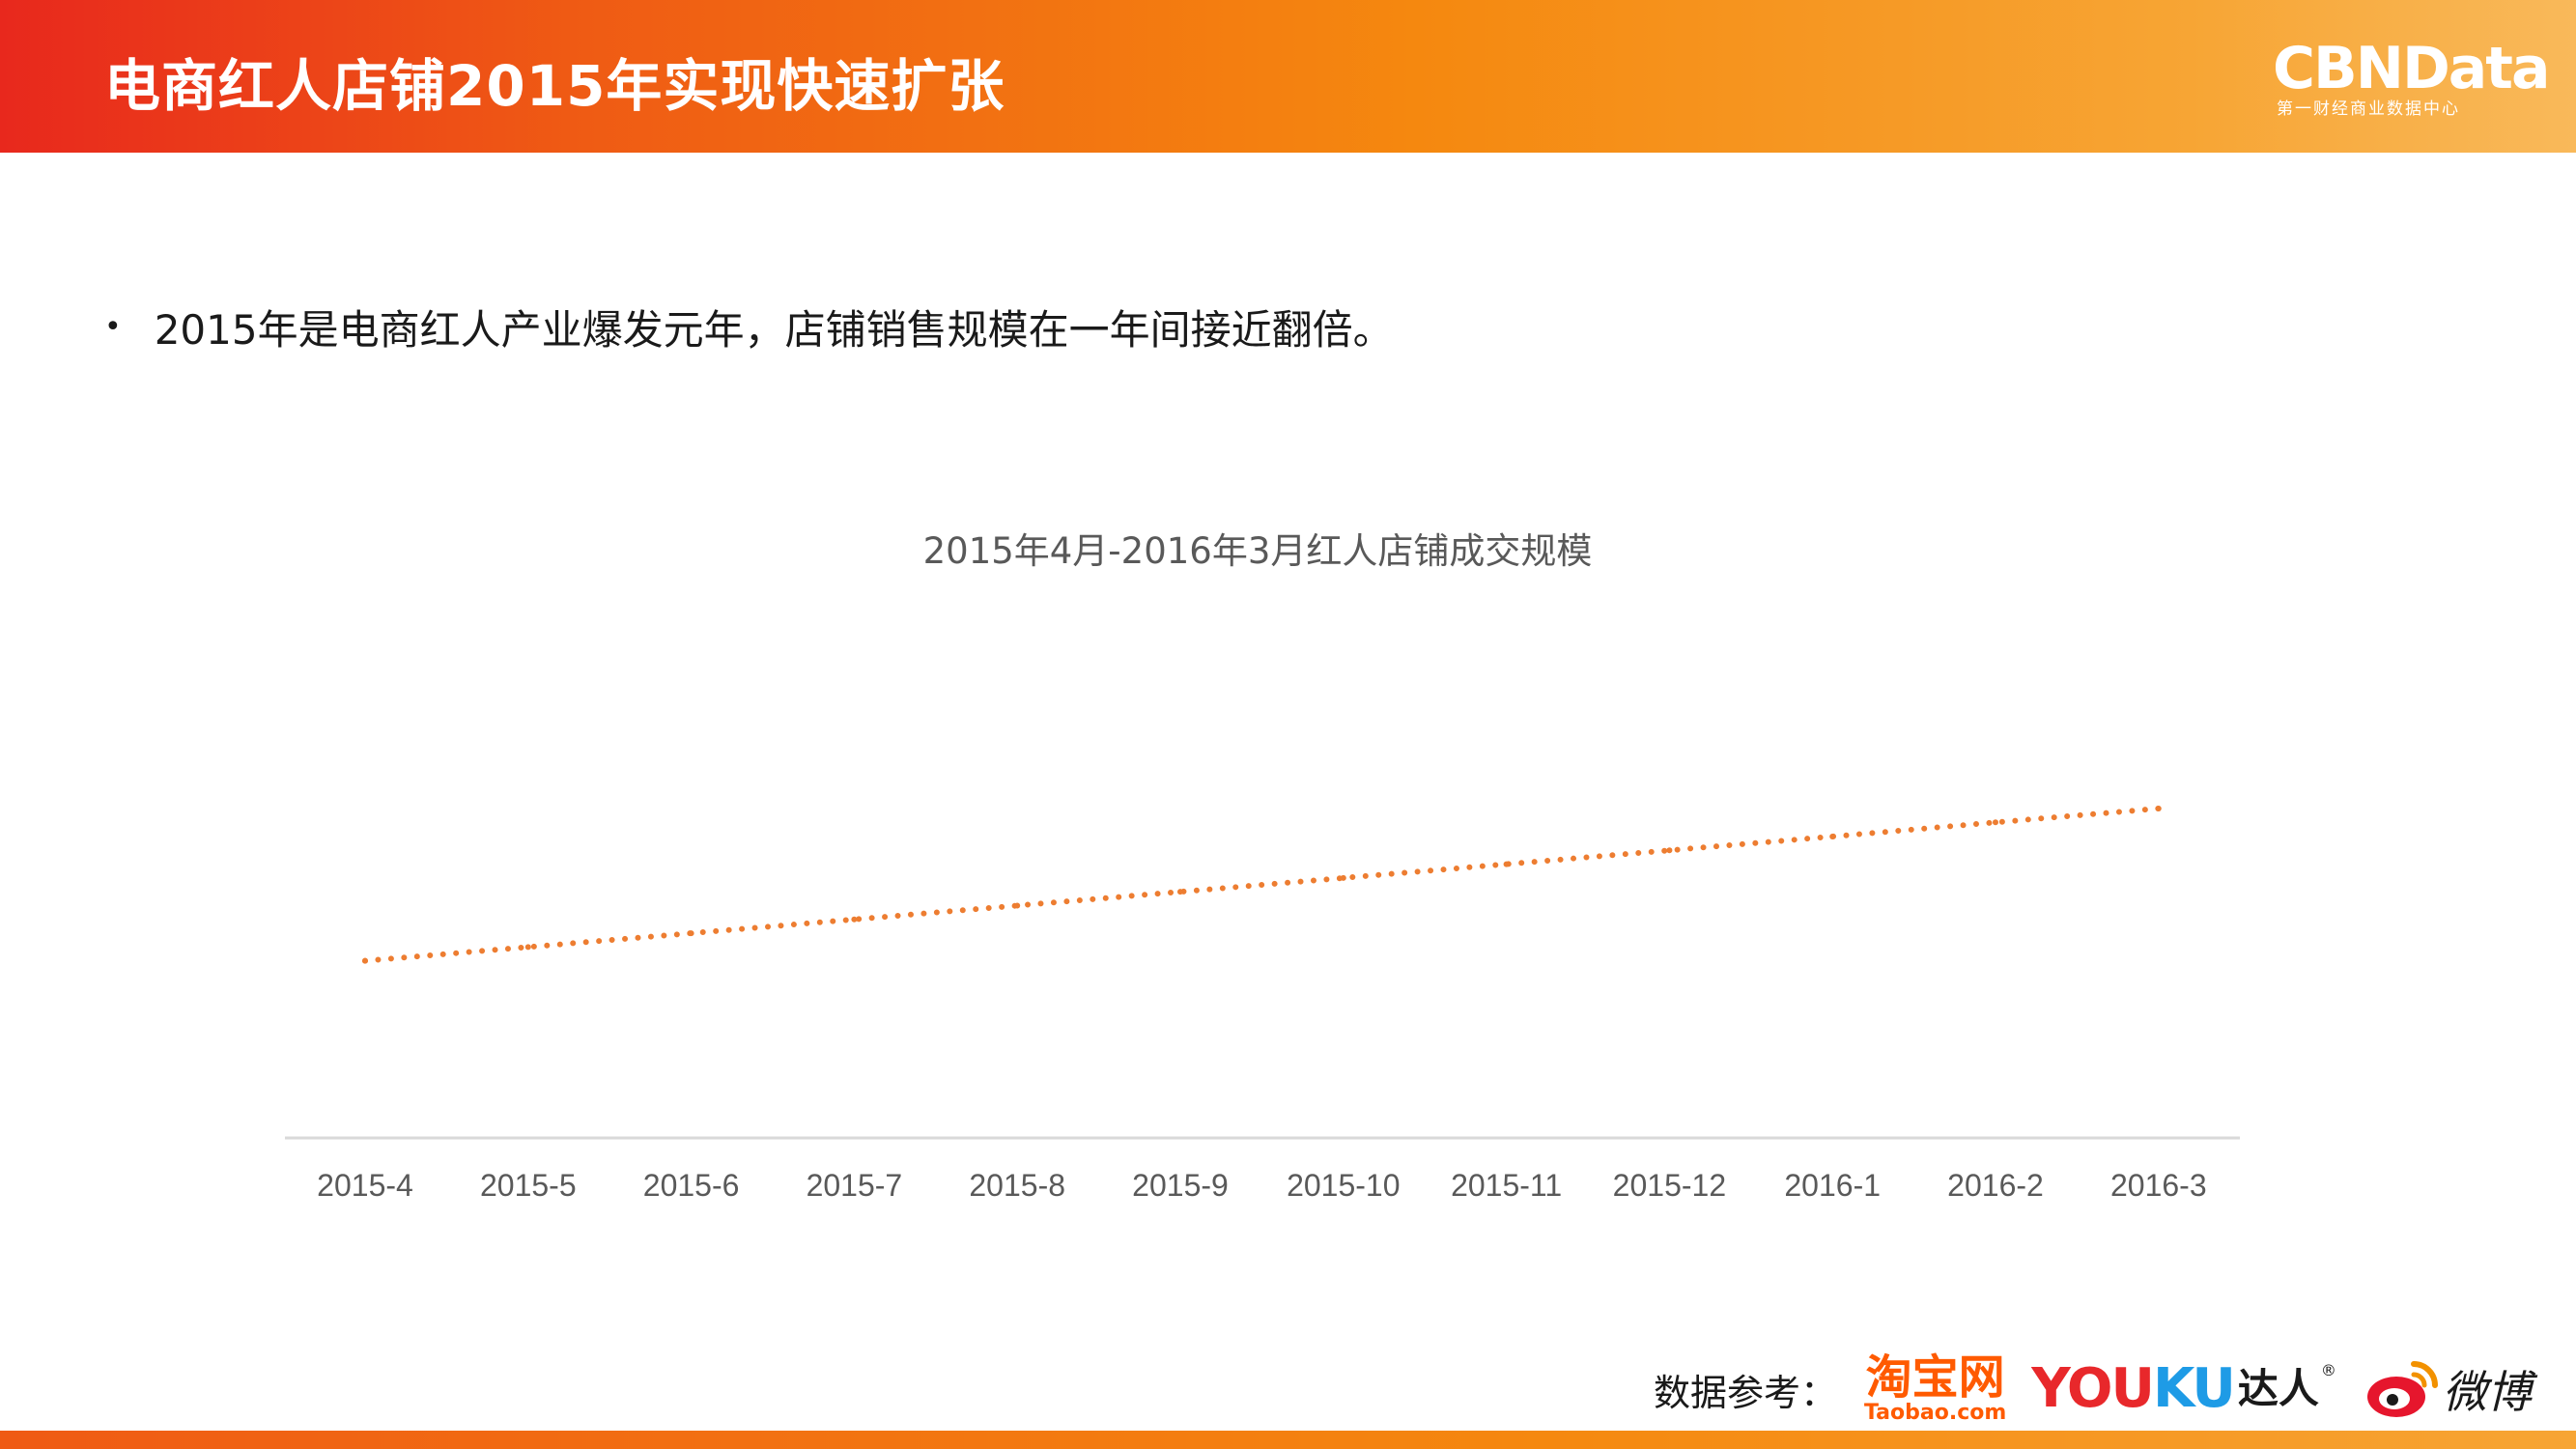 Image resolution: width=2576 pixels, height=1449 pixels. I want to click on weibo-icon, so click(2402, 1389).